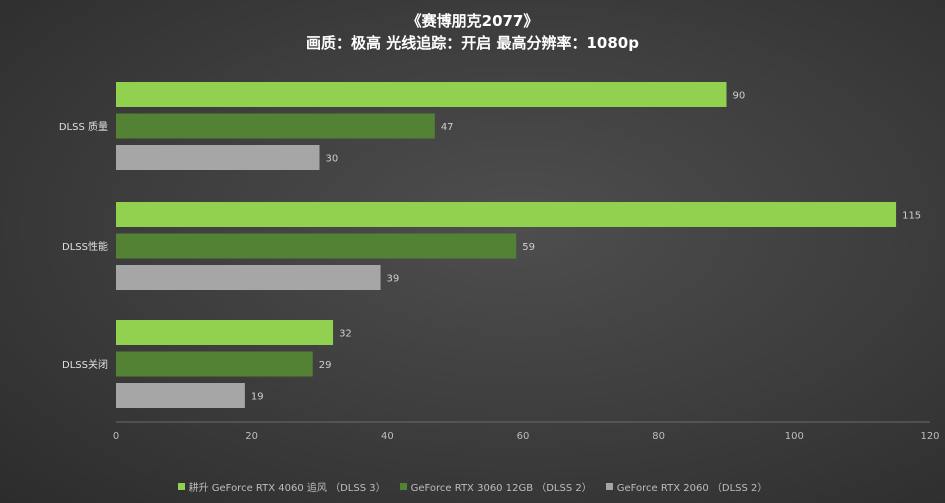  What do you see at coordinates (85, 364) in the screenshot?
I see `category-label: DLSS关闭` at bounding box center [85, 364].